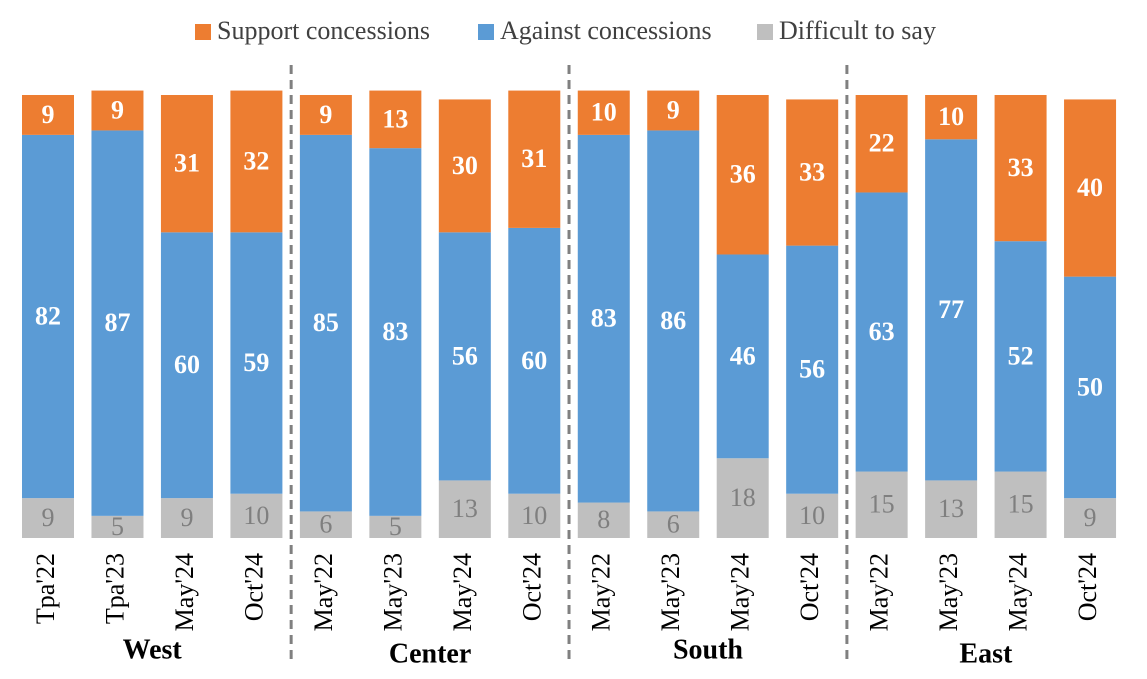  Describe the element at coordinates (114, 588) in the screenshot. I see `x-tick-label: Tpa'23` at that location.